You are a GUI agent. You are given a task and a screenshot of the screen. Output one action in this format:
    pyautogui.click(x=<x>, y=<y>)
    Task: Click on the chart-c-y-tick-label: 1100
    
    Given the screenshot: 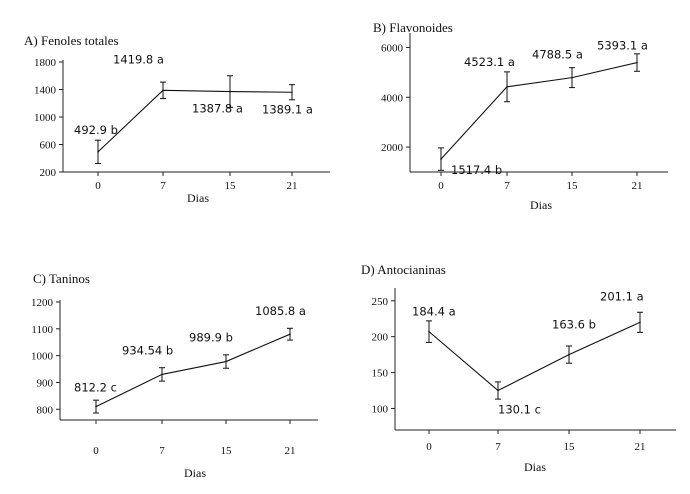 What is the action you would take?
    pyautogui.click(x=42, y=330)
    